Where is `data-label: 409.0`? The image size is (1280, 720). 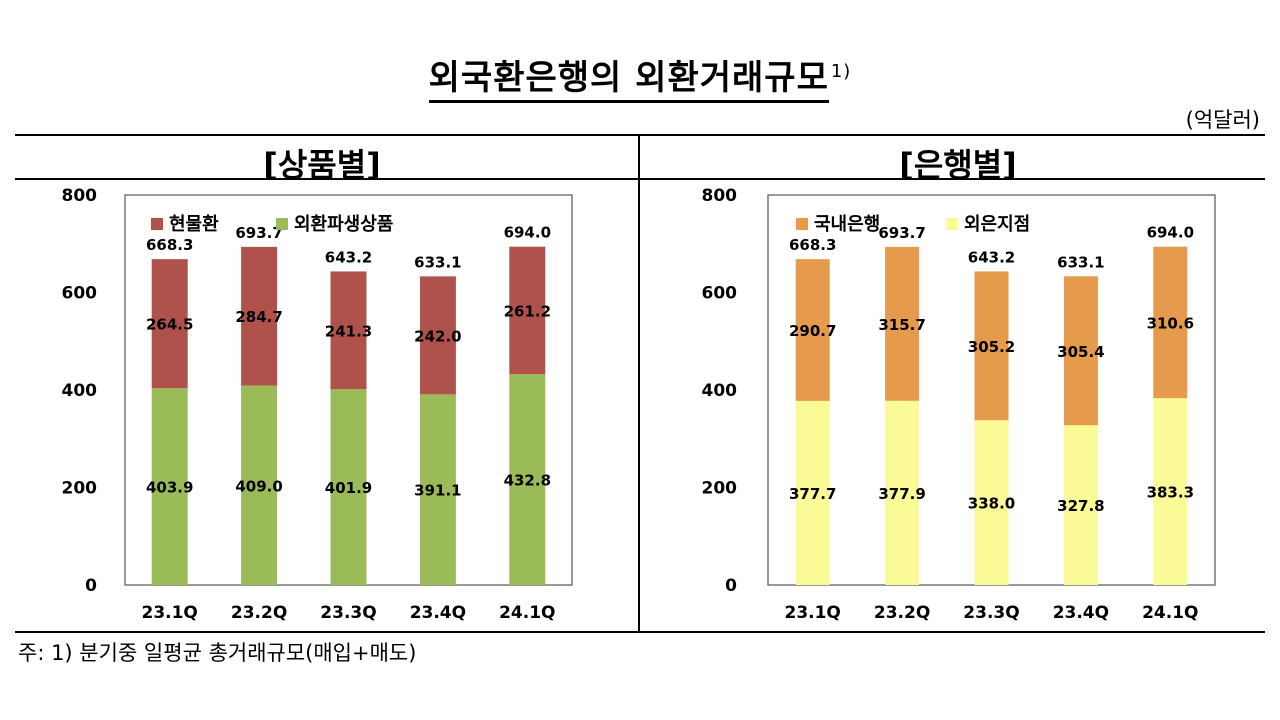 data-label: 409.0 is located at coordinates (258, 486).